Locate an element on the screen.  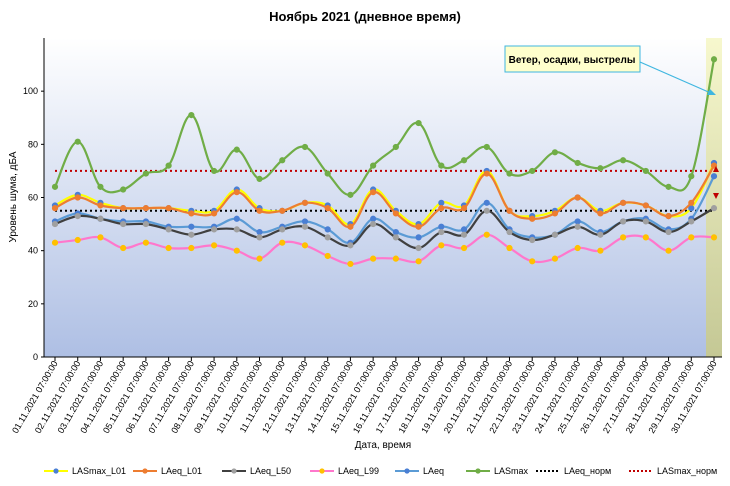
annotation-text: Ветер, осадки, выстрелы is located at coordinates (572, 60).